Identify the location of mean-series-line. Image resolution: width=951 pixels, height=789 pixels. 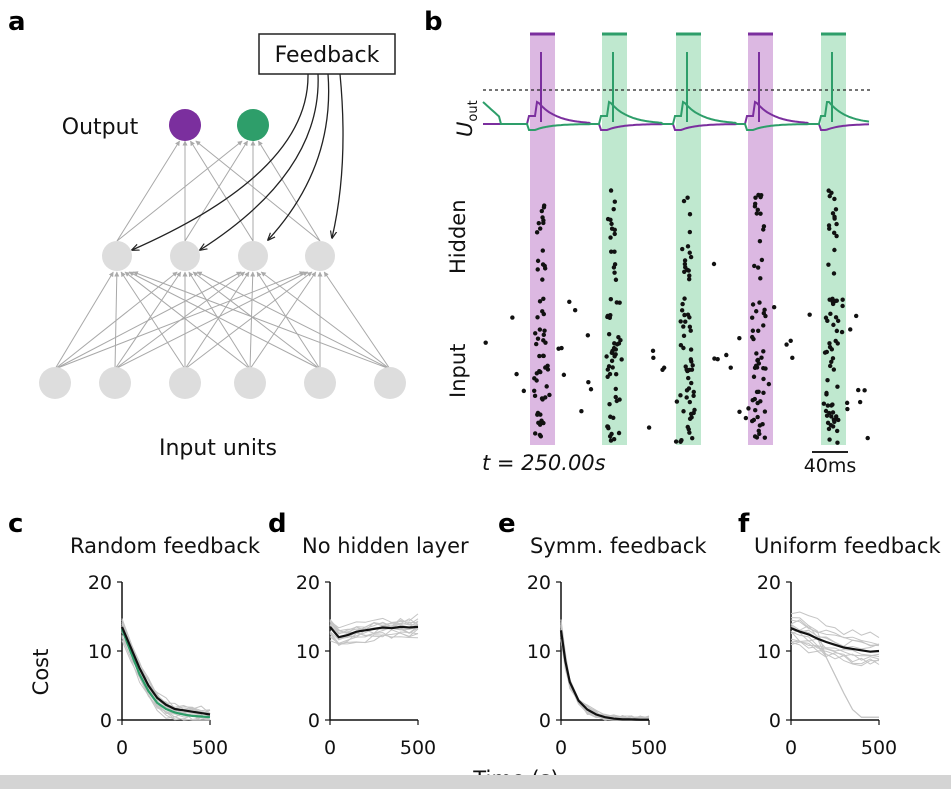
(604, 675).